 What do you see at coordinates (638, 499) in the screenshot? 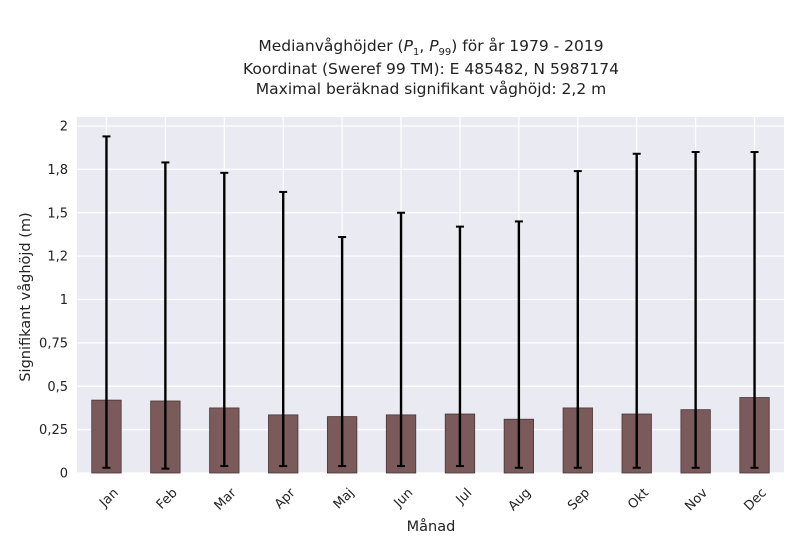
I see `x-tick-label-okt: Okt` at bounding box center [638, 499].